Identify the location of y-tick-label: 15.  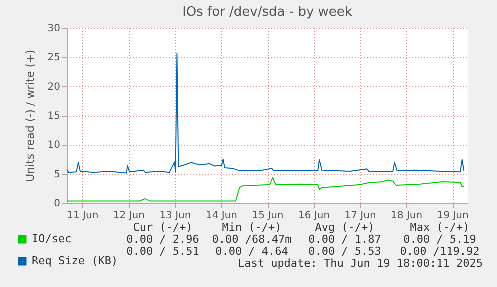
(54, 116).